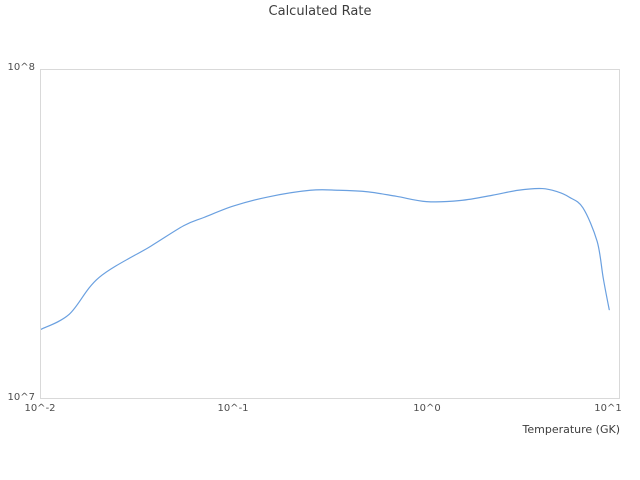  Describe the element at coordinates (608, 408) in the screenshot. I see `x-tick-label-1e1: 10^1` at that location.